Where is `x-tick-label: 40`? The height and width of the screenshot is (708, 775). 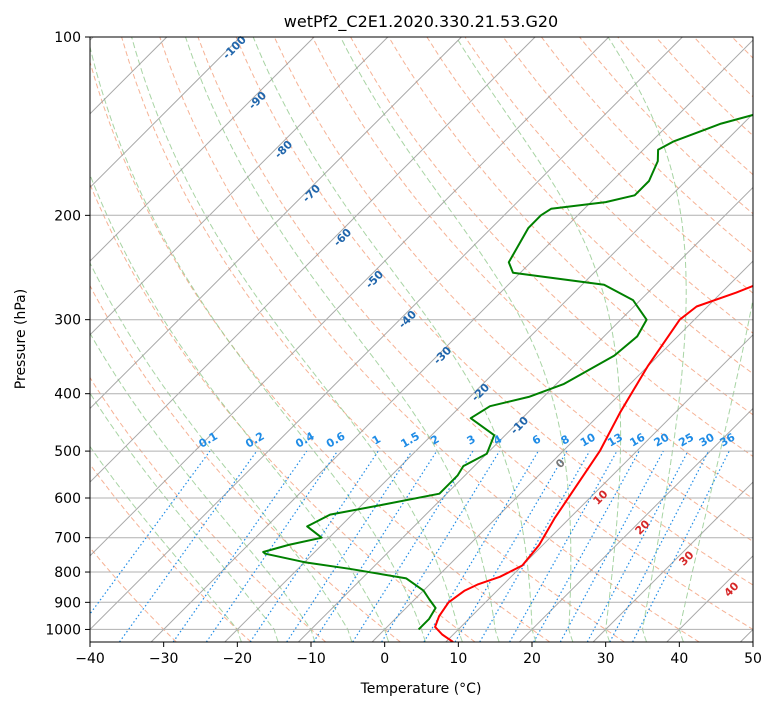
x-tick-label: 40 is located at coordinates (679, 659).